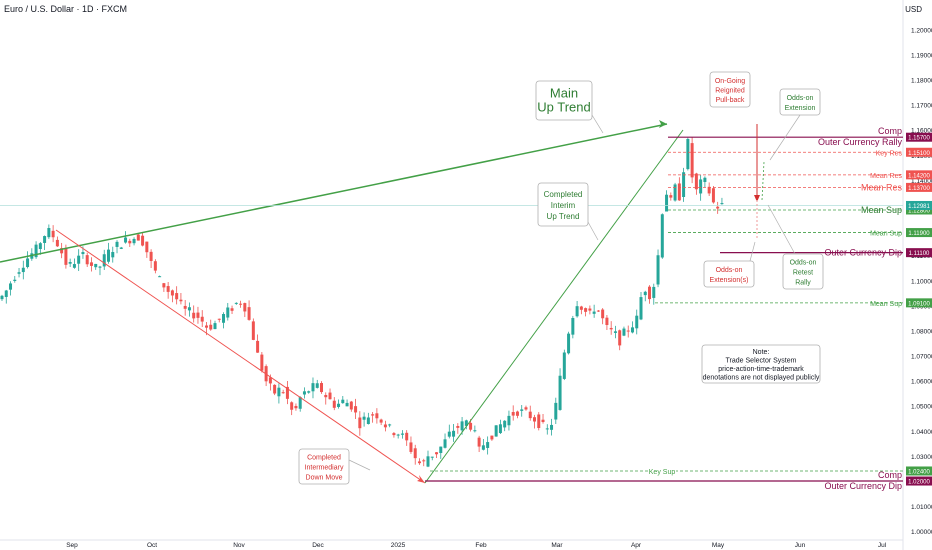 The height and width of the screenshot is (550, 932). I want to click on level-price-text: 1.11900, so click(919, 234).